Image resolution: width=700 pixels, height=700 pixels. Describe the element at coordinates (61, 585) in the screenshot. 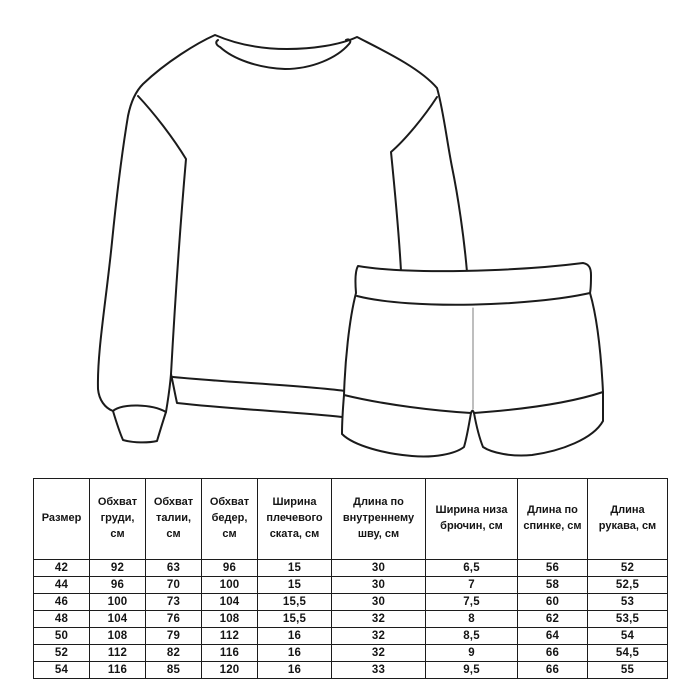

I see `table-cell: 44` at that location.